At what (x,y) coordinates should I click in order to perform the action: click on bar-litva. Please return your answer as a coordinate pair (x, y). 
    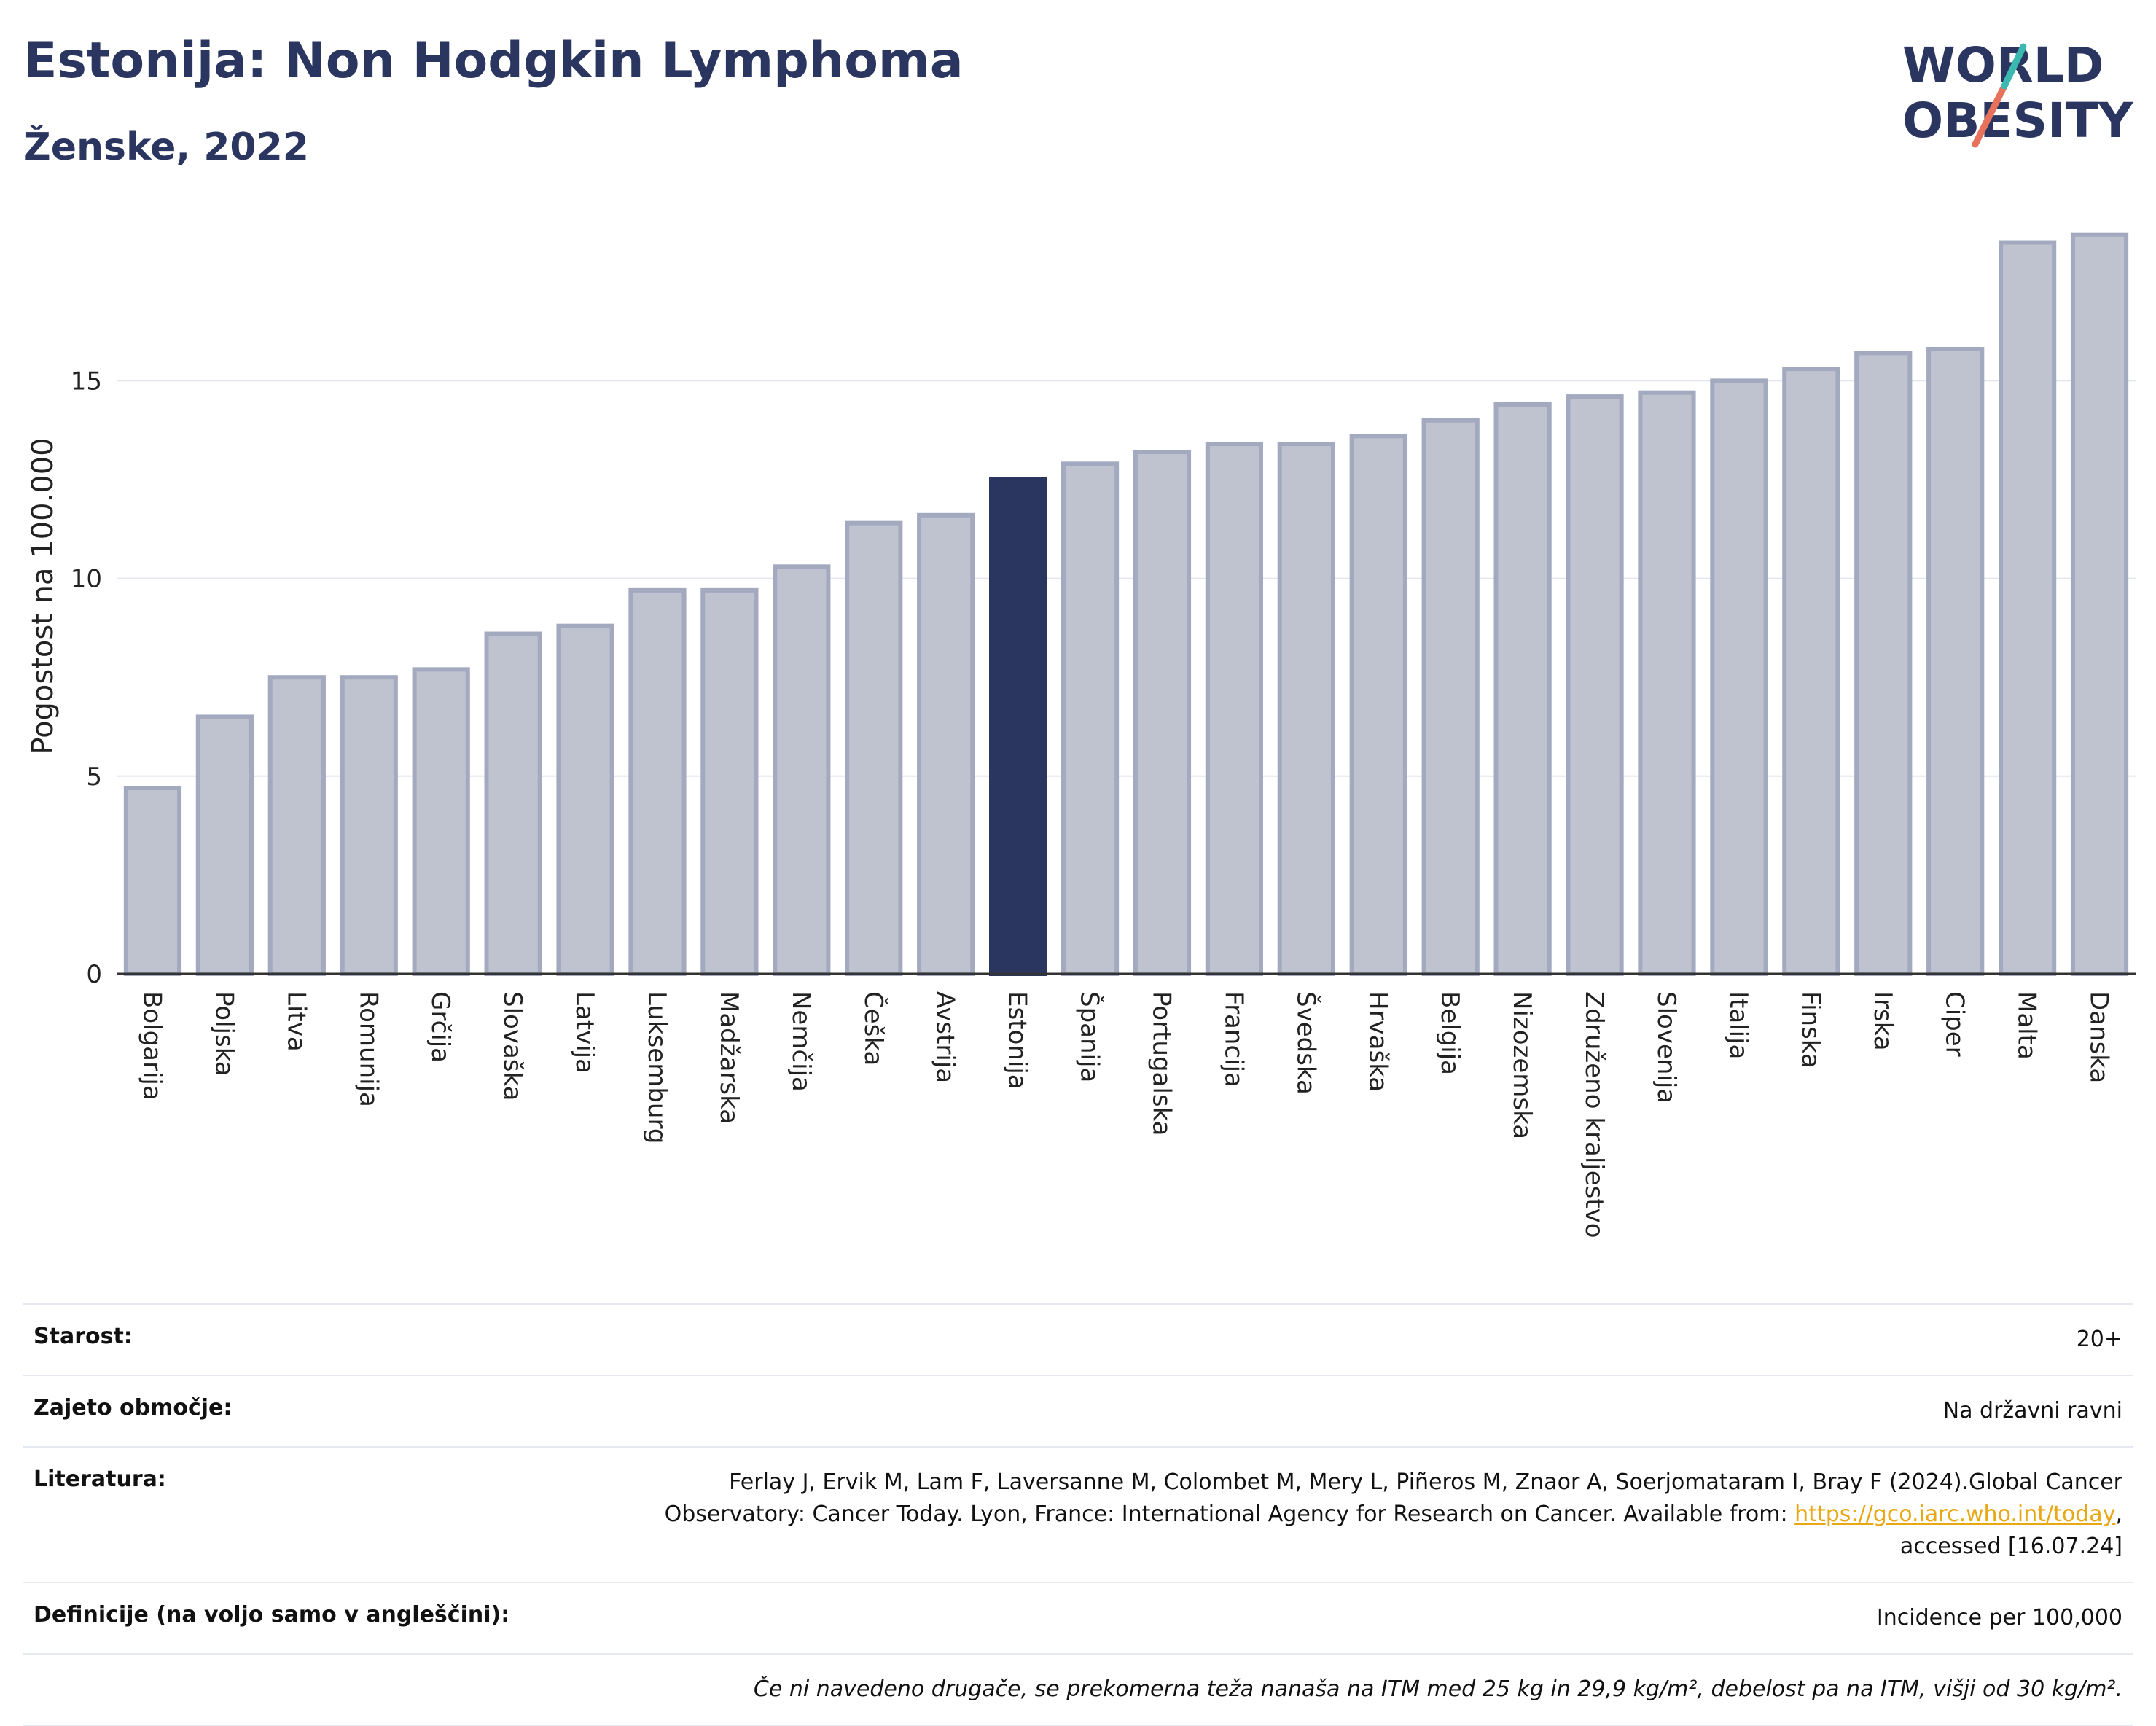
    Looking at the image, I should click on (296, 825).